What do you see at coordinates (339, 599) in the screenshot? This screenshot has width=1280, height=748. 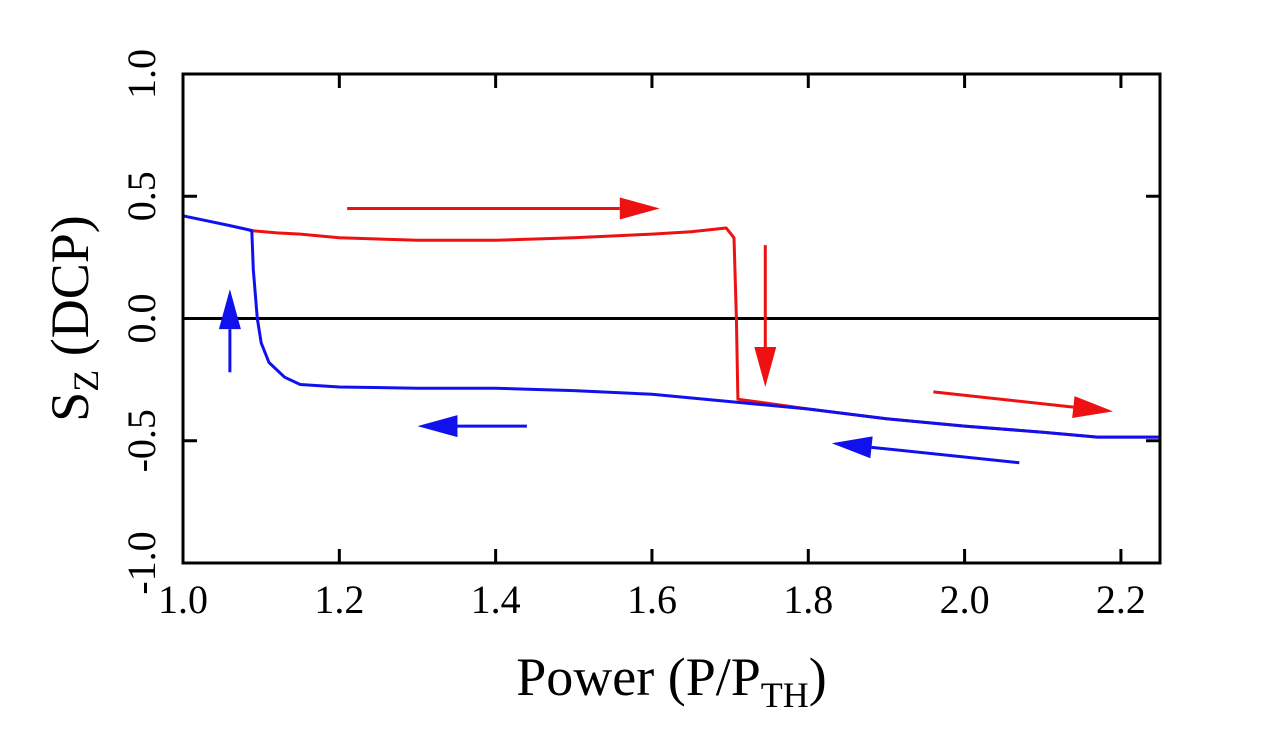 I see `x-tick-label-1: 1.2` at bounding box center [339, 599].